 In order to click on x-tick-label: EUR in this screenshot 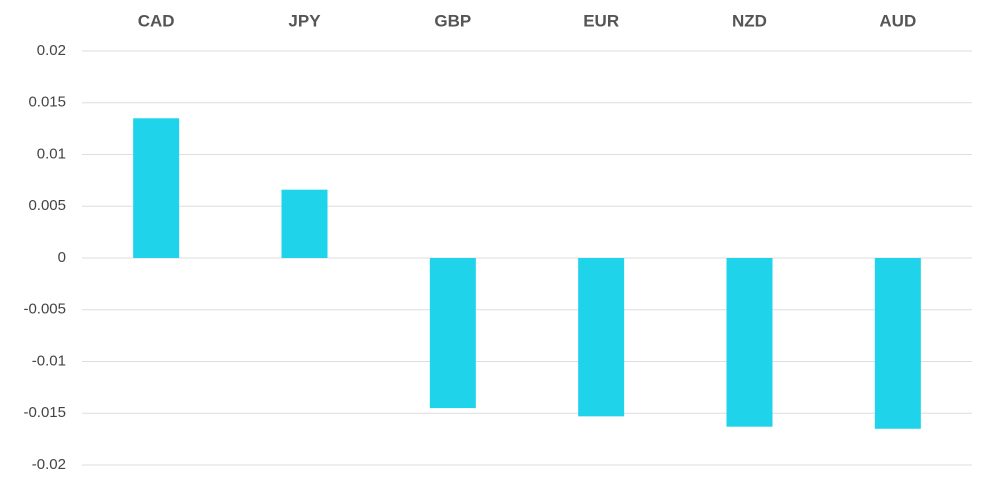, I will do `click(601, 20)`.